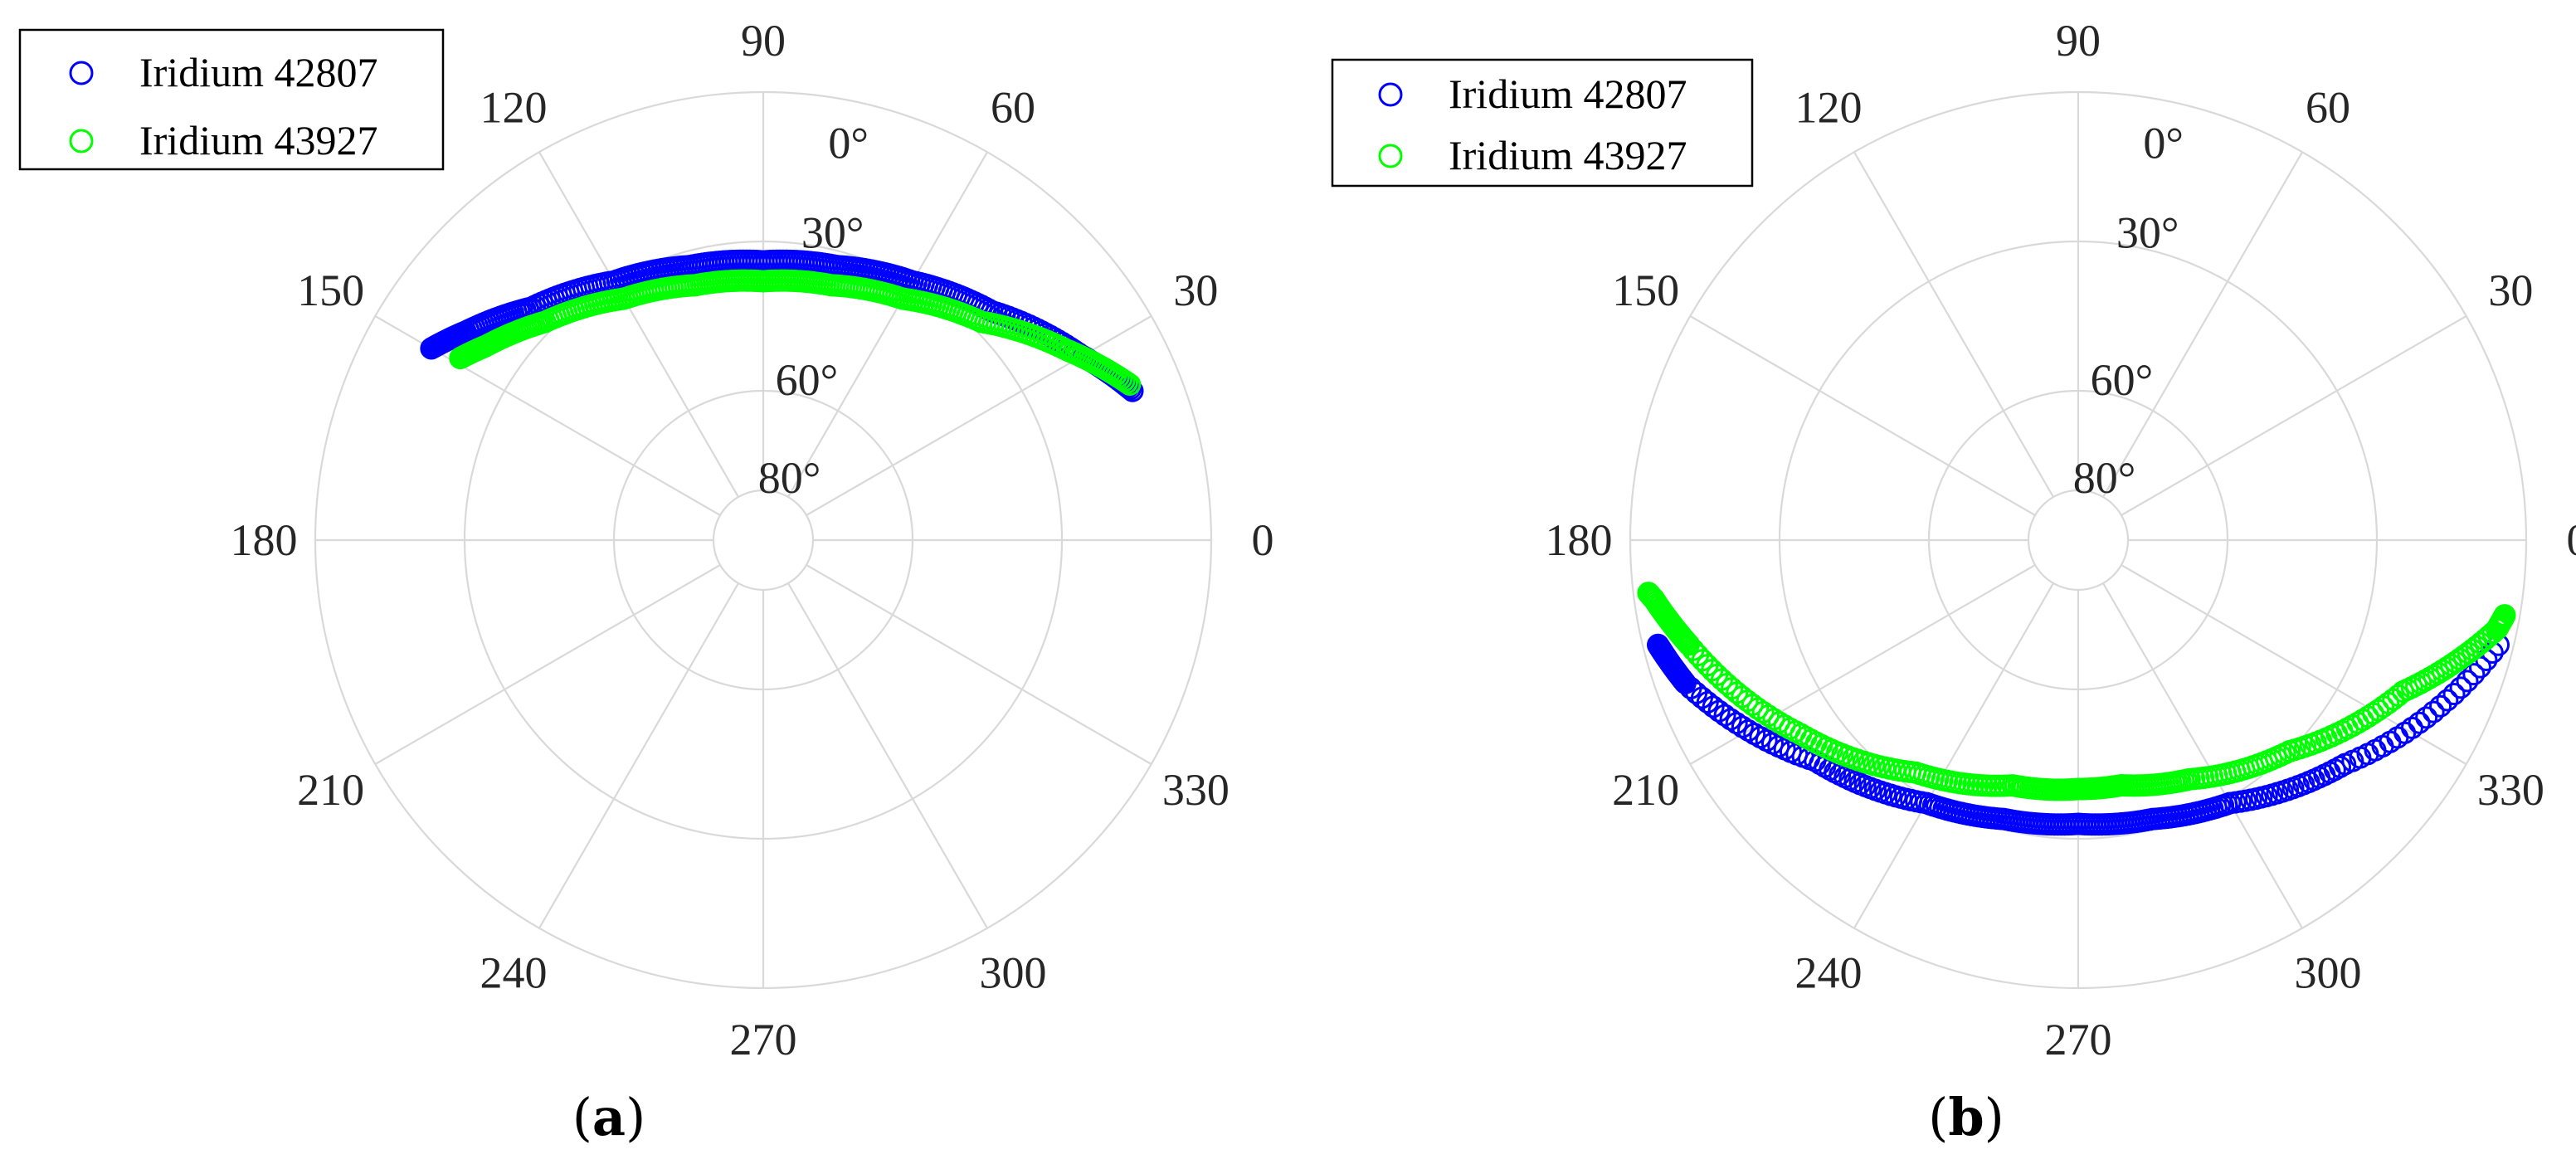 The height and width of the screenshot is (1169, 2576). What do you see at coordinates (258, 140) in the screenshot?
I see `legend-label-43927-a: Iridium 43927` at bounding box center [258, 140].